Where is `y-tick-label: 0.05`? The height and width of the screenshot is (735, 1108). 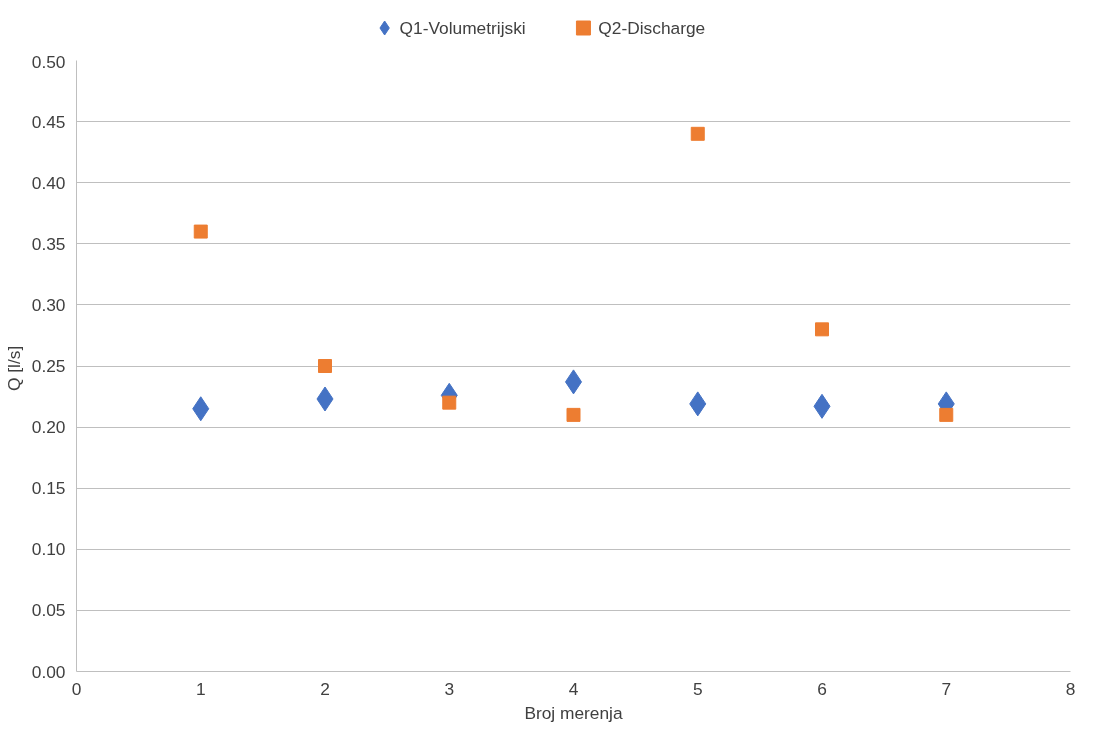
y-tick-label: 0.05 is located at coordinates (48, 610).